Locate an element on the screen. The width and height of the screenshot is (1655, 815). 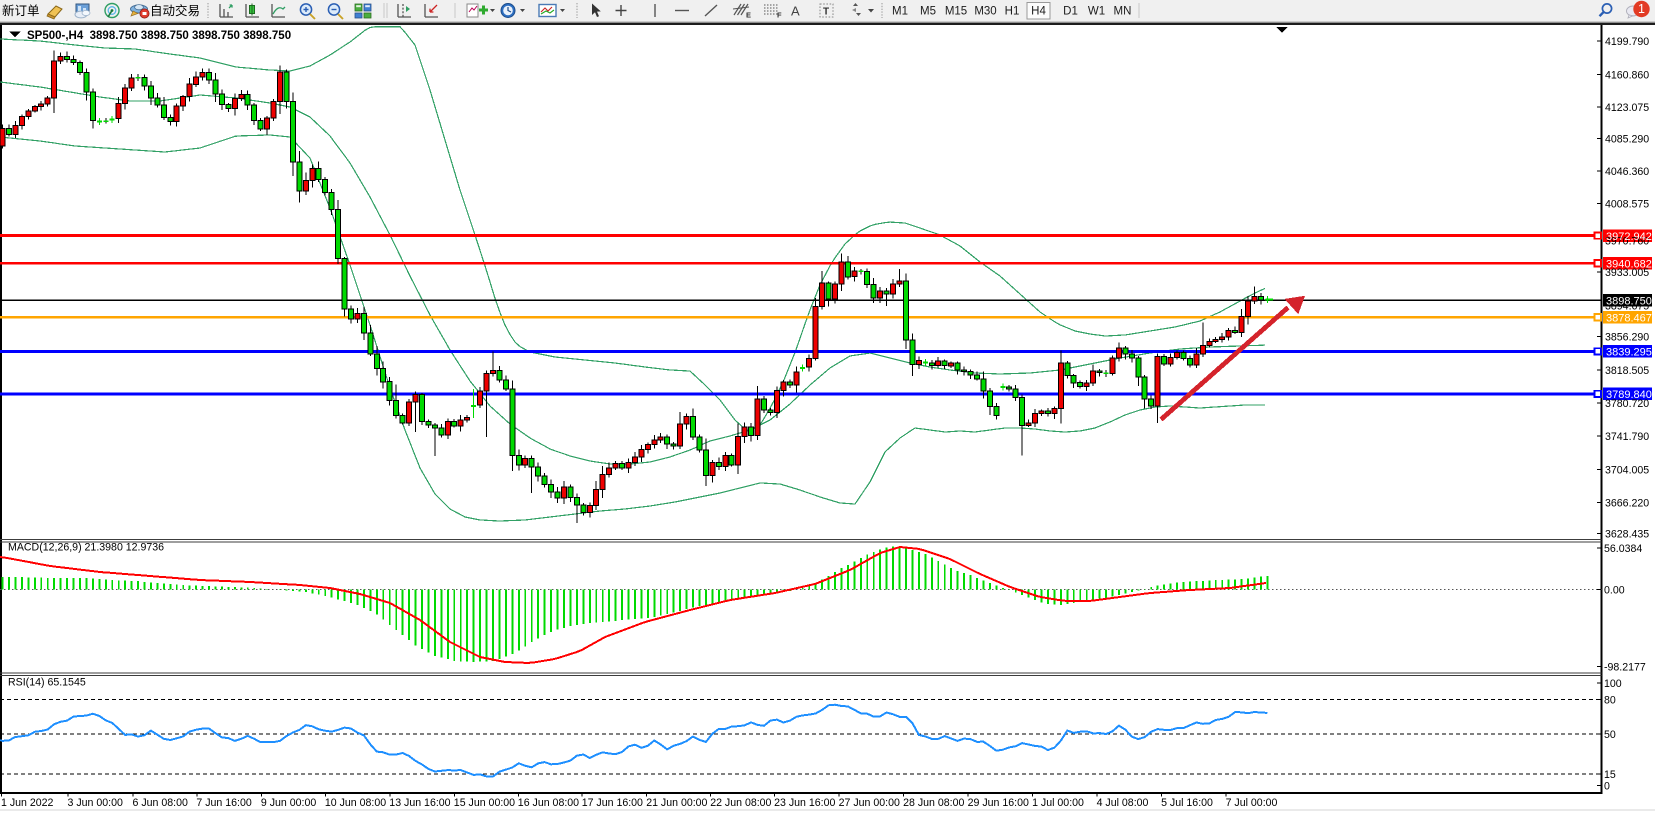
svg-text: 5 Jul 16:00 is located at coordinates (1187, 803).